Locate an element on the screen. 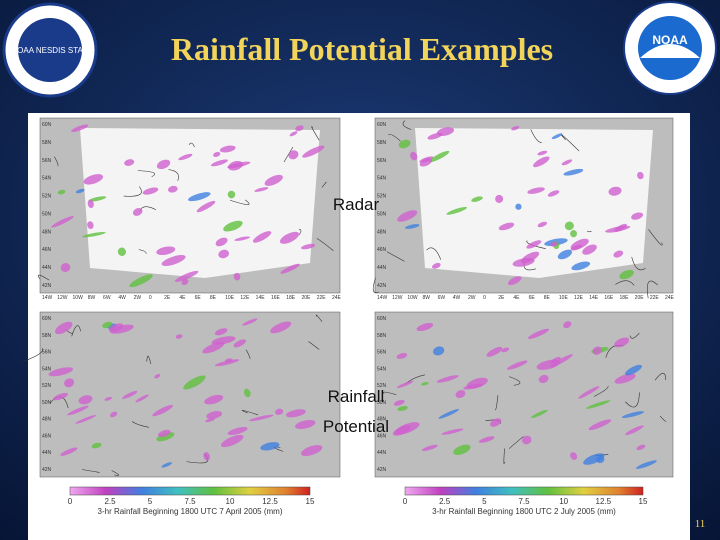 This screenshot has width=720, height=540. colorbar-label: 2.5 is located at coordinates (445, 501).